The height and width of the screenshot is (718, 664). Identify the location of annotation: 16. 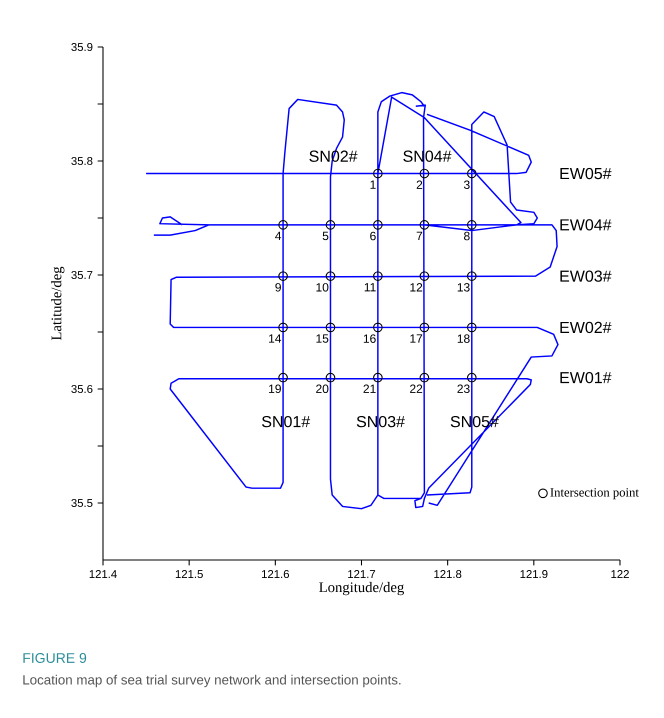
(370, 338).